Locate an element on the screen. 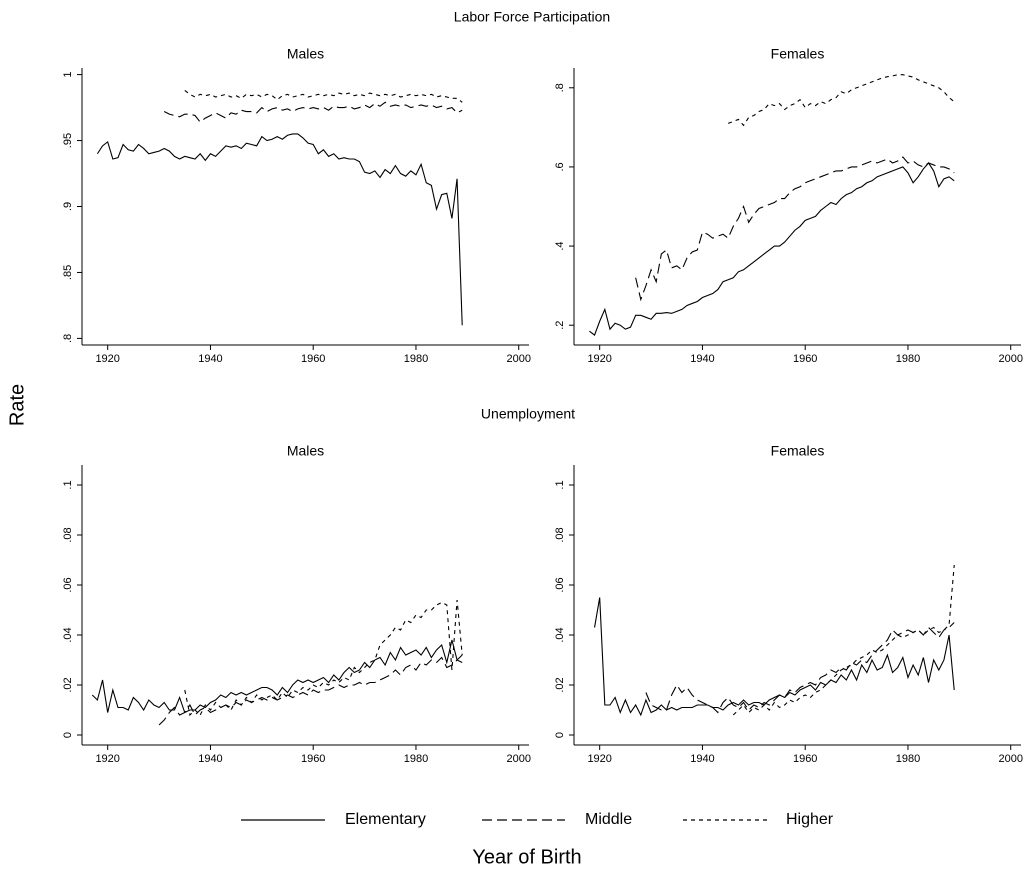 The height and width of the screenshot is (876, 1032). y-tick-label: .85 is located at coordinates (68, 272).